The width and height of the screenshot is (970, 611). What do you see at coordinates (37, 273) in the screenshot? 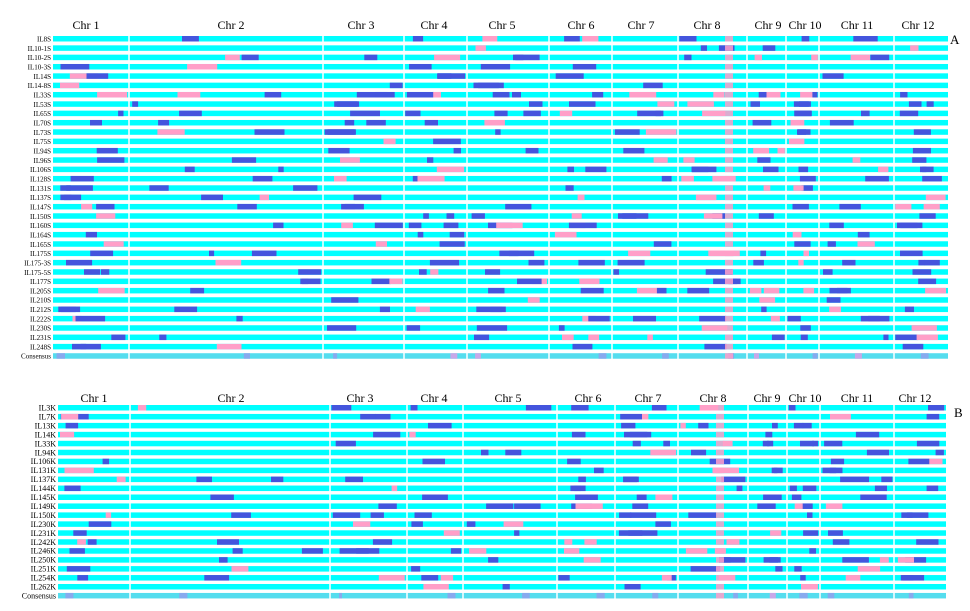
I see `line-label: IL175-5S` at bounding box center [37, 273].